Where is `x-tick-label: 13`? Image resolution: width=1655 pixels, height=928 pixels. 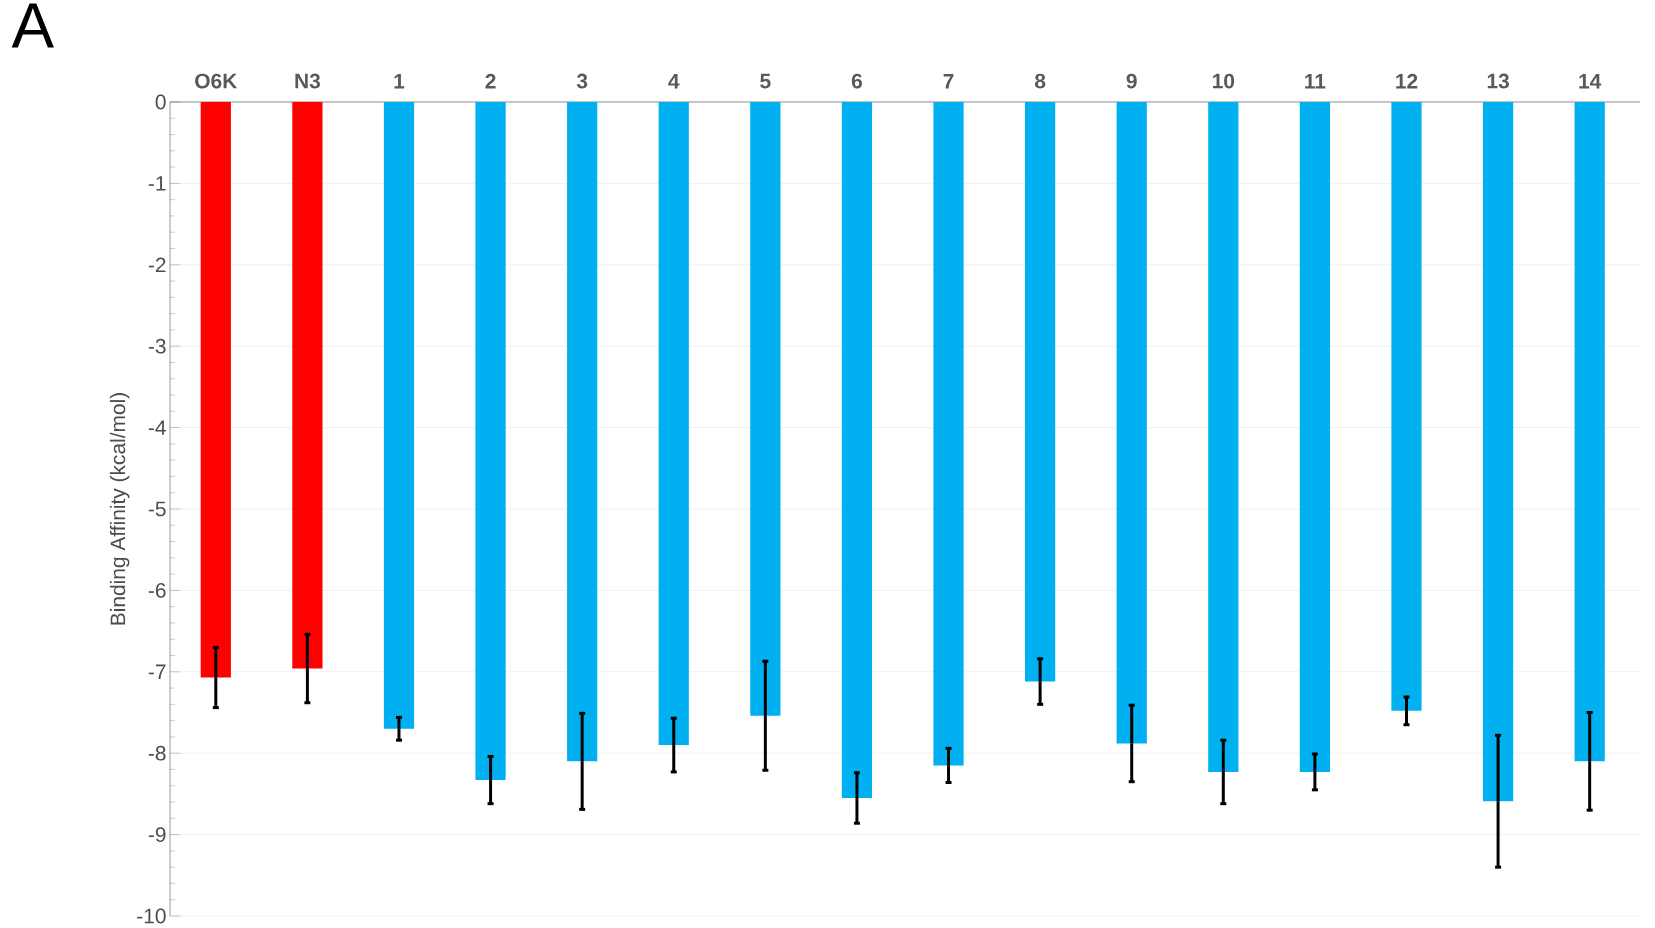
x-tick-label: 13 is located at coordinates (1498, 81).